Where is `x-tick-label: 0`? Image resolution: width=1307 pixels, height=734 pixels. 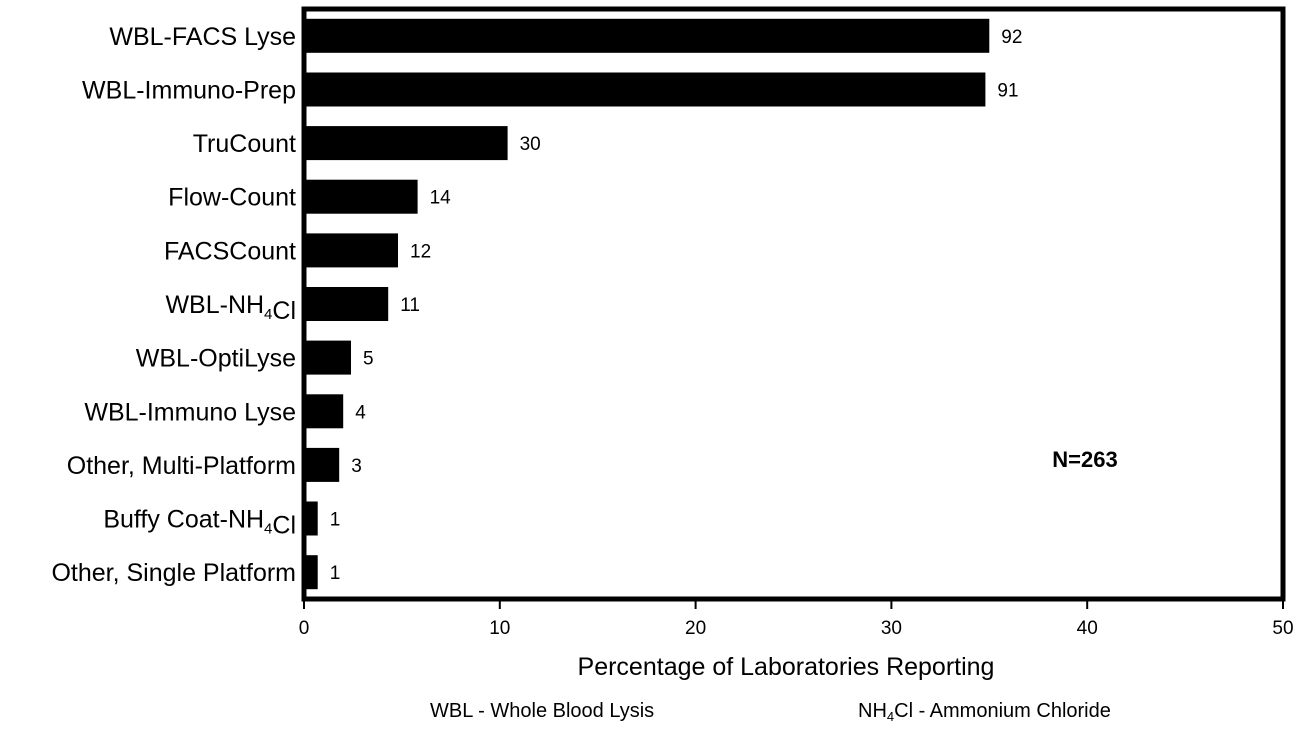
x-tick-label: 0 is located at coordinates (304, 628).